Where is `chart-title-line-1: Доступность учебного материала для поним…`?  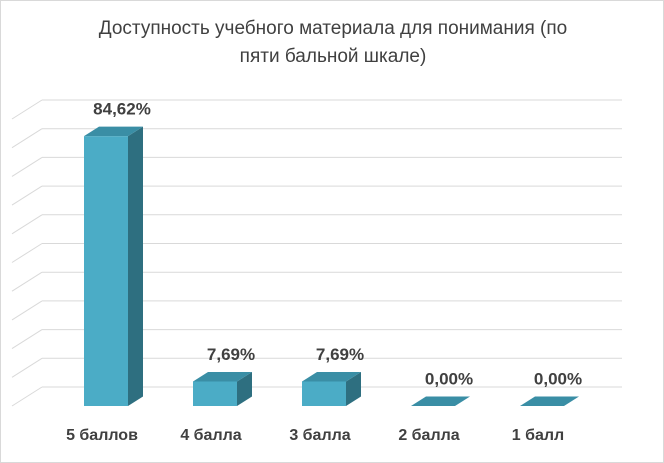 chart-title-line-1: Доступность учебного материала для поним… is located at coordinates (333, 28).